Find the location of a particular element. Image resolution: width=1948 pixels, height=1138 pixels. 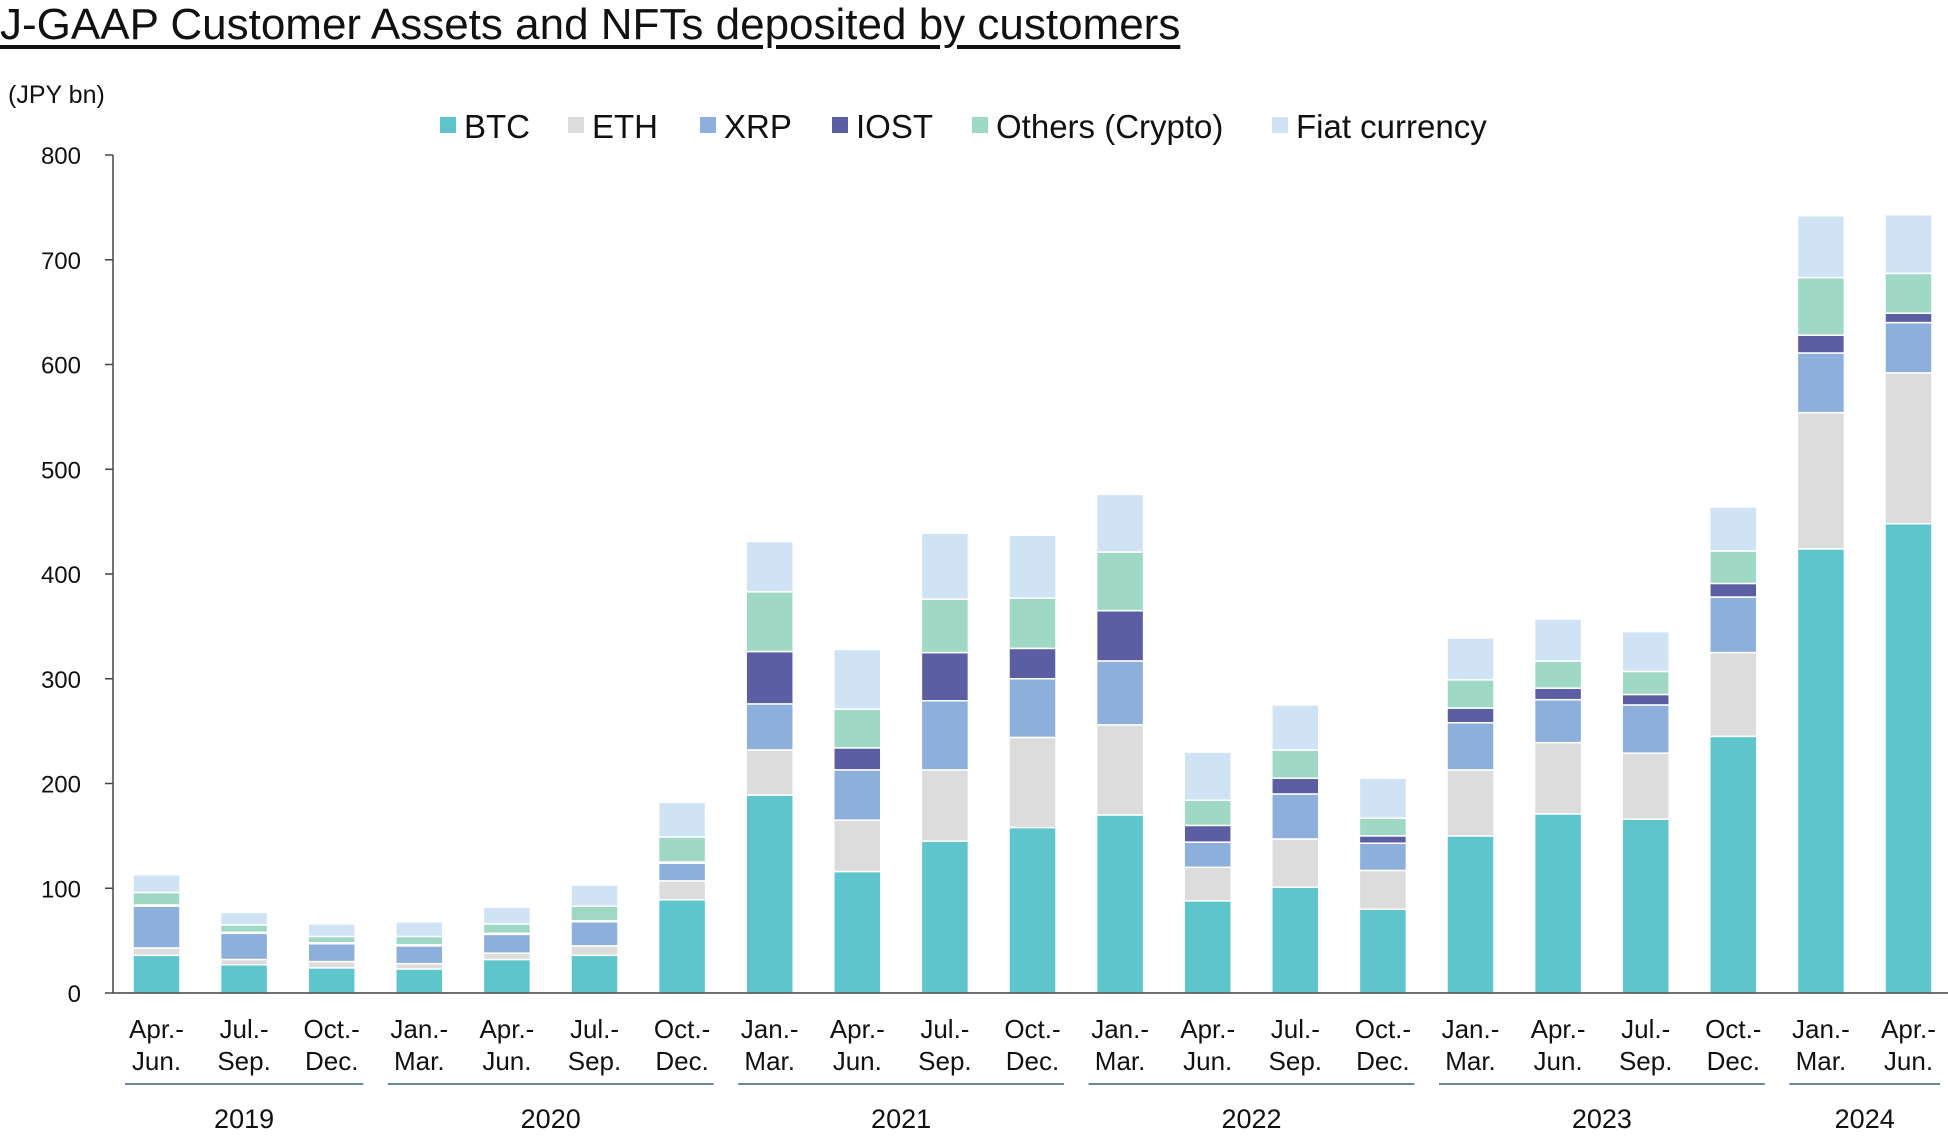

x-tick-label: Oct.-Dec. is located at coordinates (1733, 1045).